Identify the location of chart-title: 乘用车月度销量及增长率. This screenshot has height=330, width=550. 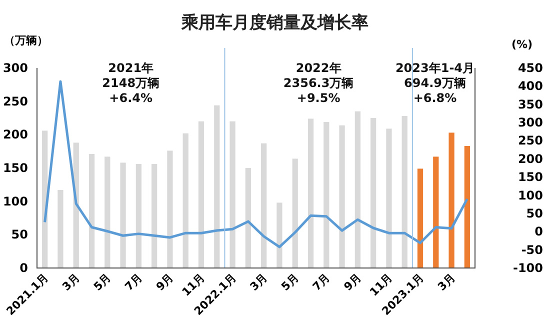
(274, 23).